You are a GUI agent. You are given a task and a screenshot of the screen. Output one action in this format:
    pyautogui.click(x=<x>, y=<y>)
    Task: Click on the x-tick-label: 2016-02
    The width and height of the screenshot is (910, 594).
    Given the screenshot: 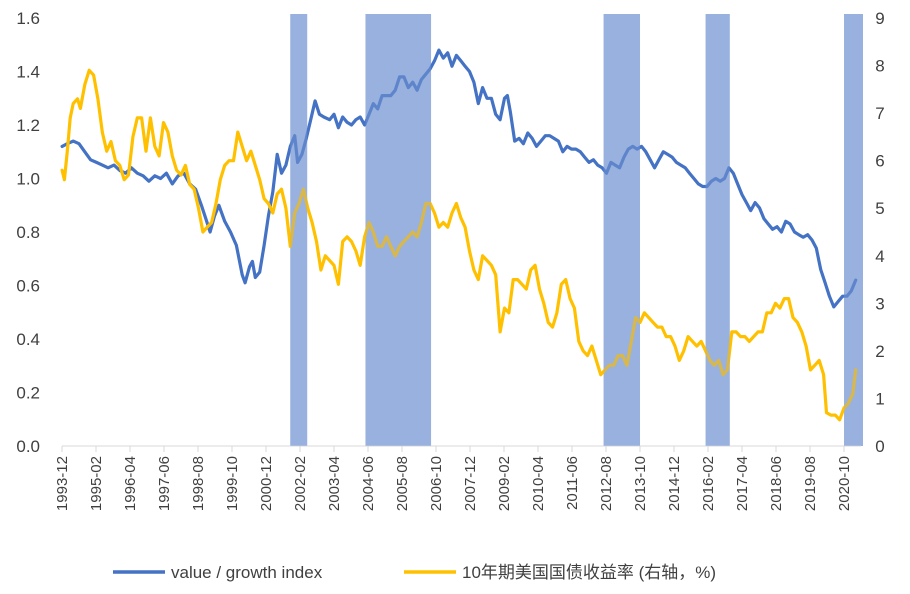 What is the action you would take?
    pyautogui.click(x=708, y=483)
    